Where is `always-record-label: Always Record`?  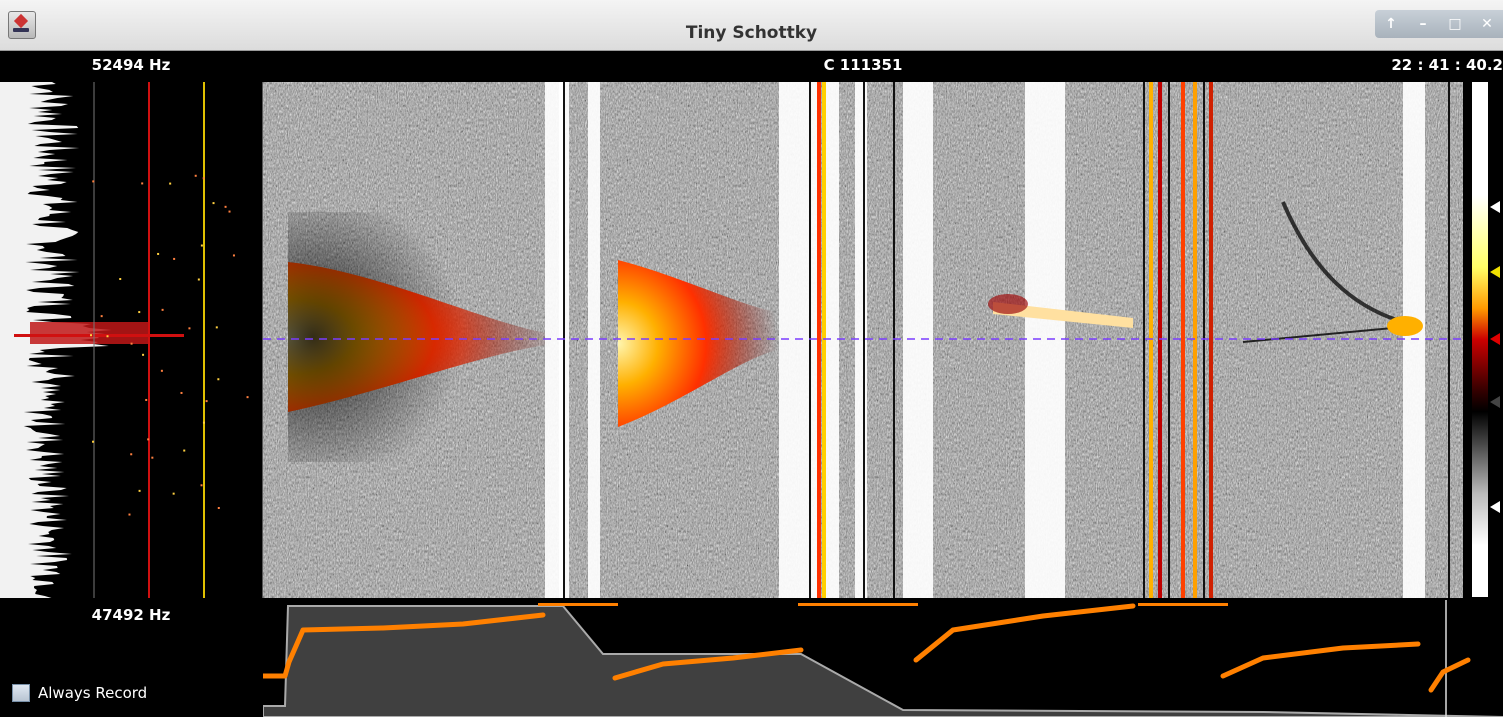 always-record-label: Always Record is located at coordinates (93, 693).